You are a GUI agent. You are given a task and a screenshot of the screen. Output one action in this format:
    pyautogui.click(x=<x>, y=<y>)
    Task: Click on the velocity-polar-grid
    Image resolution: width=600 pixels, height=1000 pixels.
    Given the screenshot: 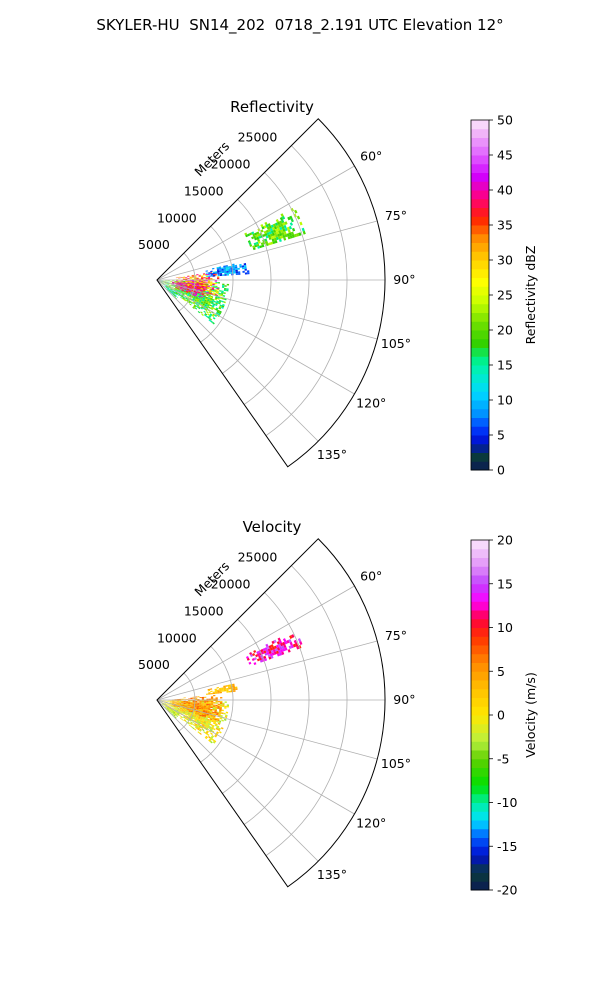 What is the action you would take?
    pyautogui.click(x=270, y=713)
    